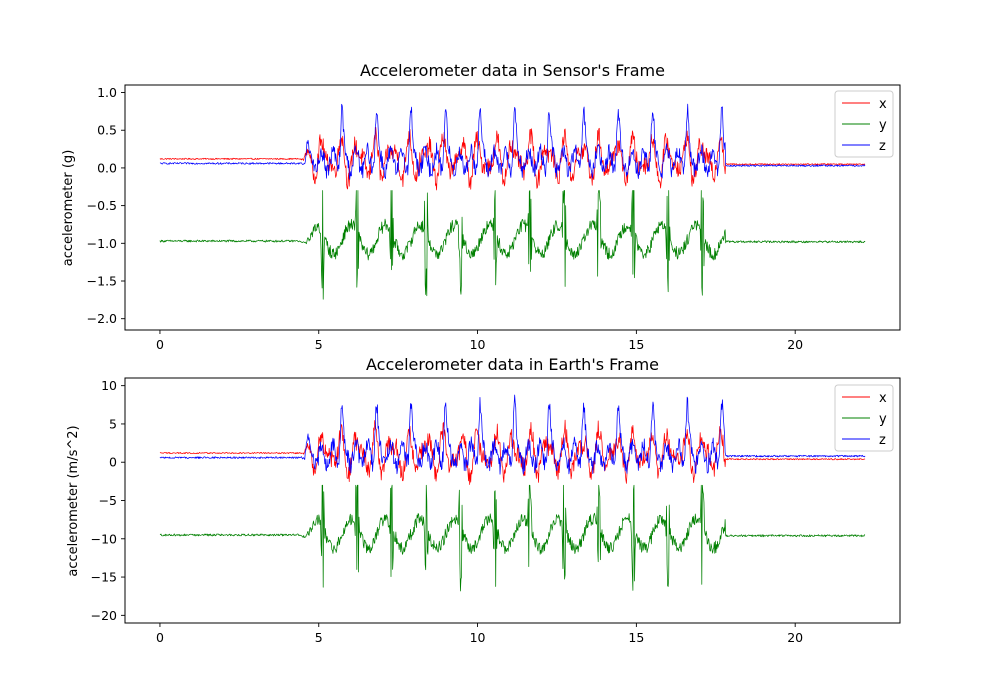  I want to click on y-tick-label: −10, so click(104, 538).